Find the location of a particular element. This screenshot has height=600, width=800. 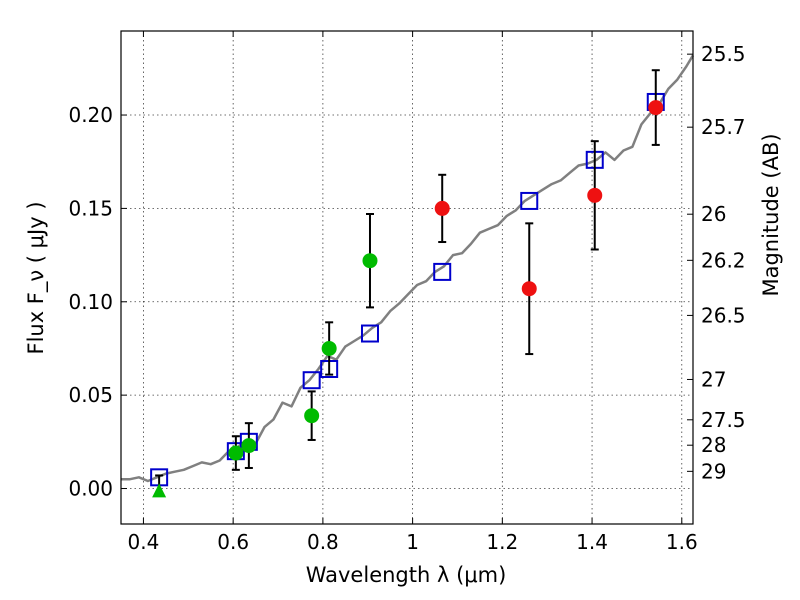

x-tick-label: 1.4 is located at coordinates (592, 542).